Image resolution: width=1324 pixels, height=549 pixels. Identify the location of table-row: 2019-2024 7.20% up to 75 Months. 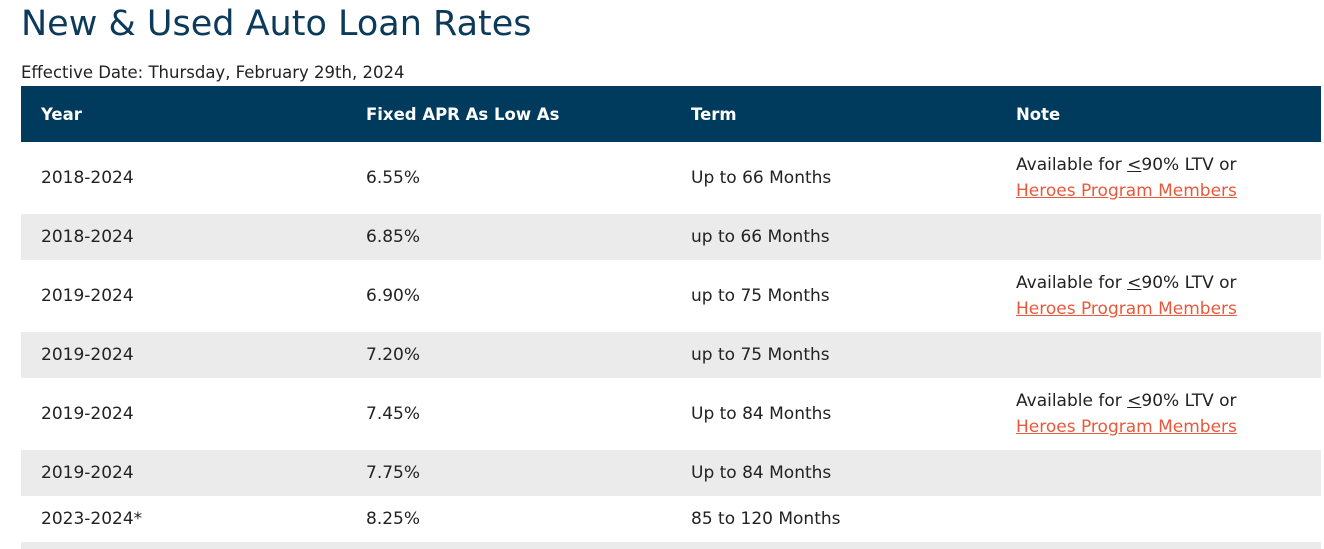
(671, 355).